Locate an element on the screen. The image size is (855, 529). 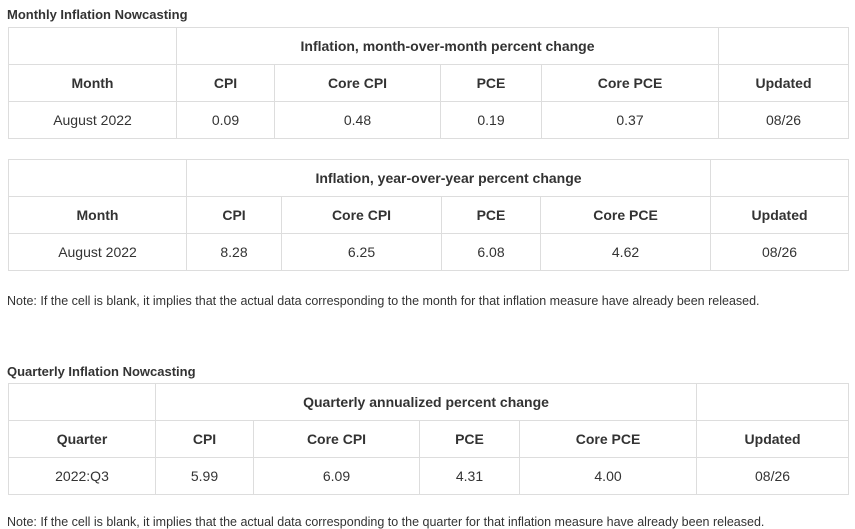
caption-row: Quarterly annualized percent change is located at coordinates (429, 402).